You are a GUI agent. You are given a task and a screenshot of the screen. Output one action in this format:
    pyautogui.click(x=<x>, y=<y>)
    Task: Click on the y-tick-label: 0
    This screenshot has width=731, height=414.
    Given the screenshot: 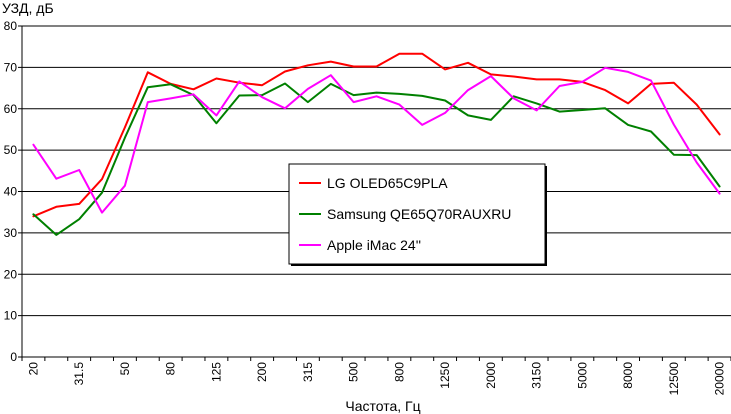 What is the action you would take?
    pyautogui.click(x=13, y=357)
    